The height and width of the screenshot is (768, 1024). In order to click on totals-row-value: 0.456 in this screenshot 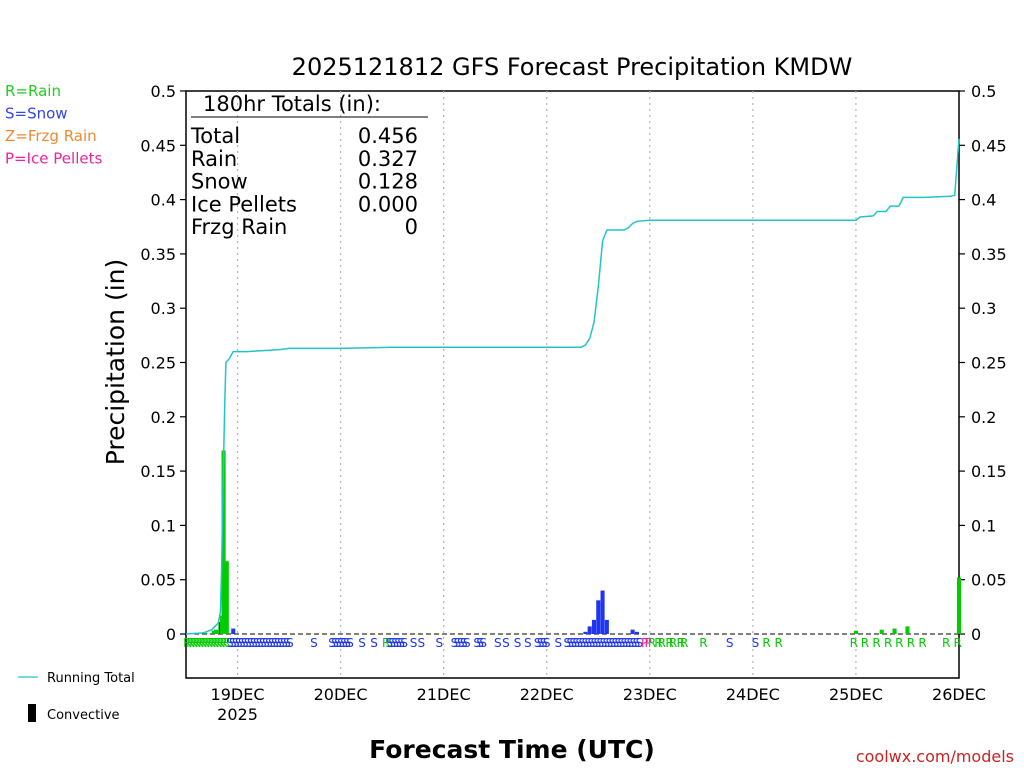, I will do `click(388, 136)`.